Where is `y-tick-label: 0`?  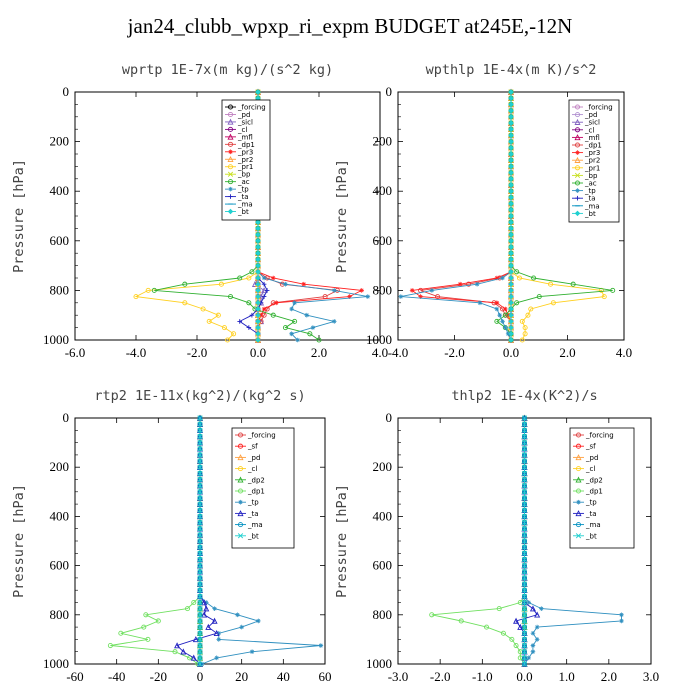
y-tick-label: 0 is located at coordinates (66, 91).